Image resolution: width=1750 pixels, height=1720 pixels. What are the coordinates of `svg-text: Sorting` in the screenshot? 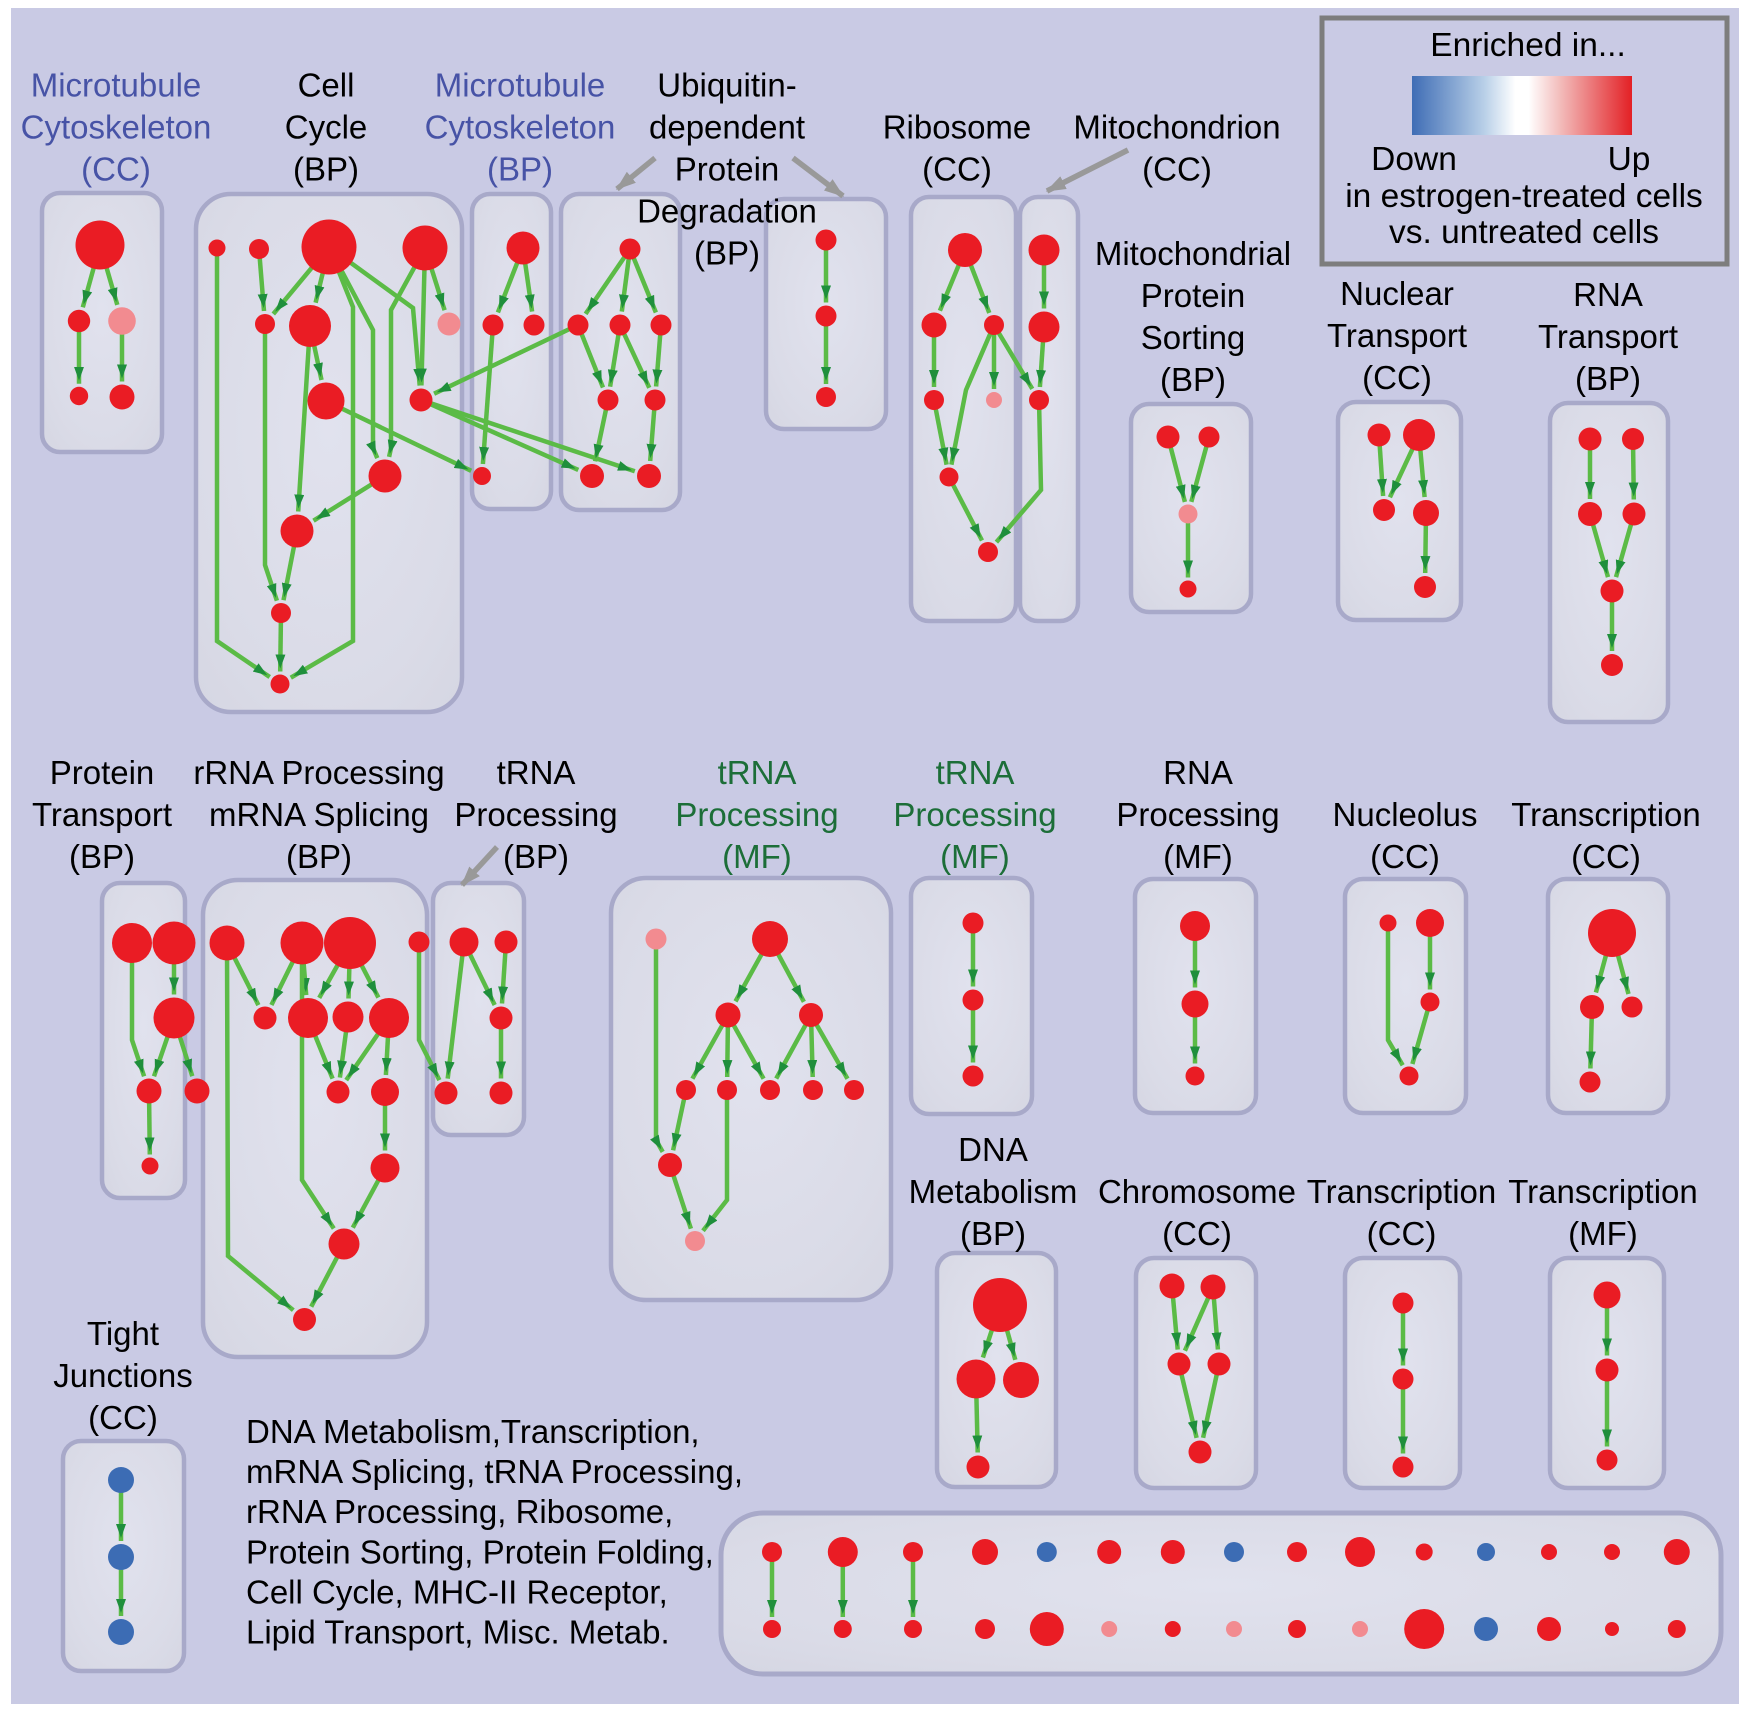 It's located at (1193, 337).